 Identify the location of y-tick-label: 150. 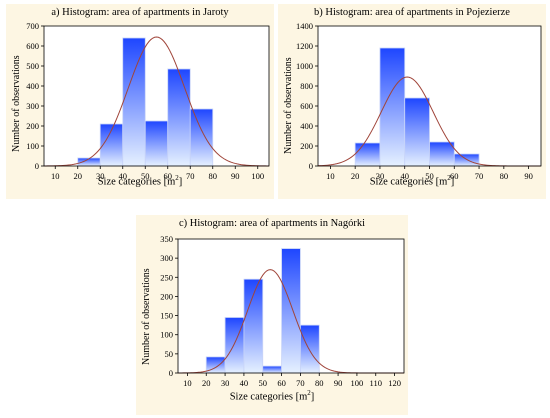
(166, 316).